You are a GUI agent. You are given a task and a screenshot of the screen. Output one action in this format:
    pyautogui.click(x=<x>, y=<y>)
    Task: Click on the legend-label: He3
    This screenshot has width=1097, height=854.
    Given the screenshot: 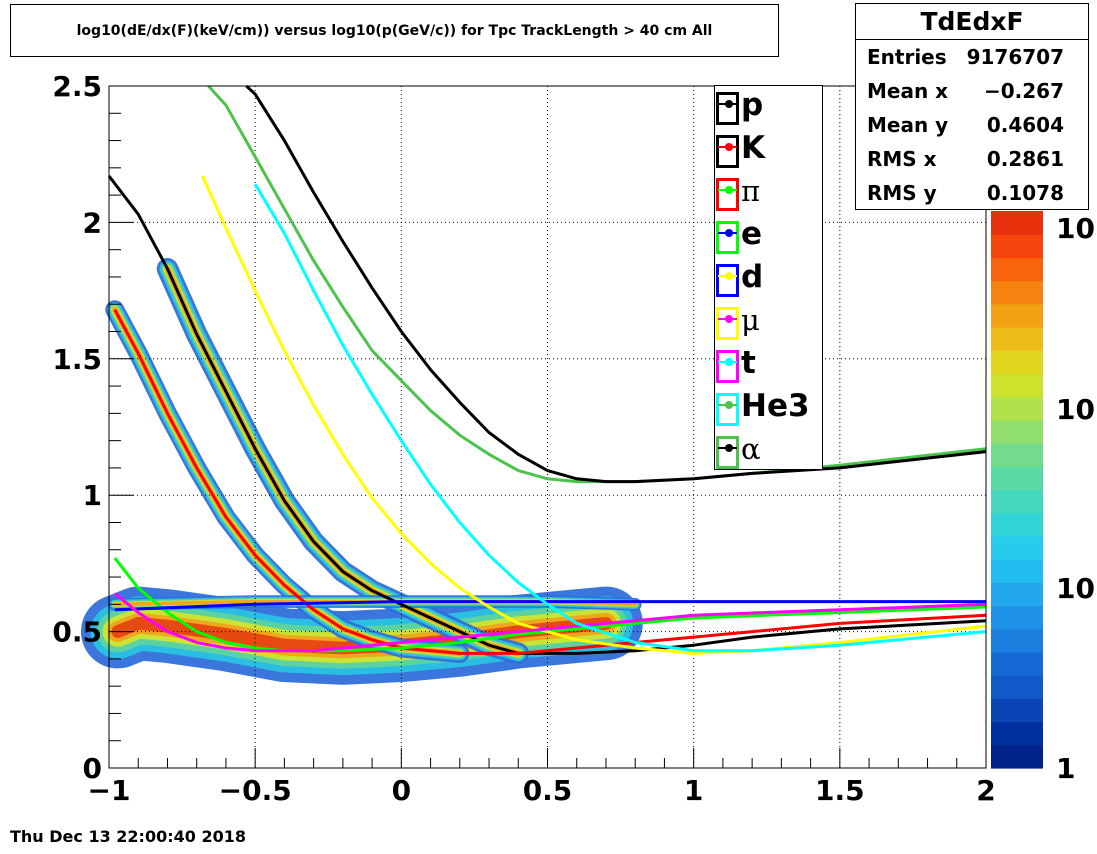 What is the action you would take?
    pyautogui.click(x=775, y=406)
    